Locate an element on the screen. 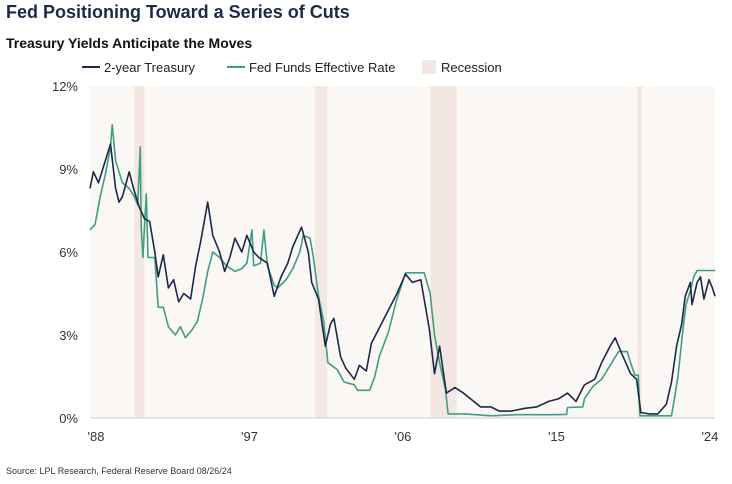 The width and height of the screenshot is (732, 484). y-tick-label: 9% is located at coordinates (68, 169).